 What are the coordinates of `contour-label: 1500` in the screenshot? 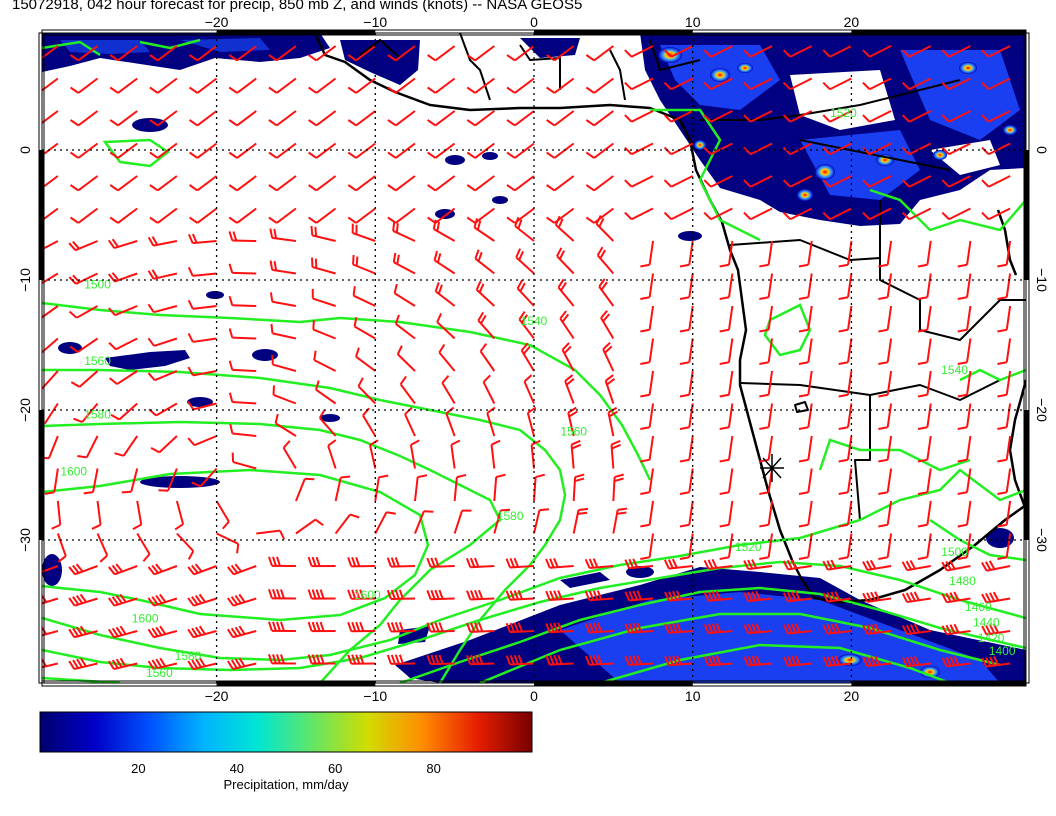 It's located at (97, 284).